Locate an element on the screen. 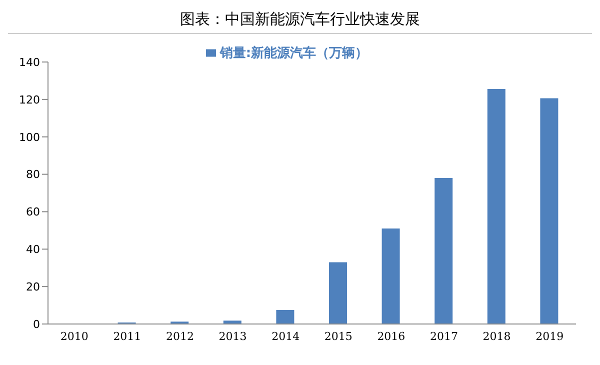 This screenshot has width=600, height=365. x-tick-label: 2018 is located at coordinates (496, 336).